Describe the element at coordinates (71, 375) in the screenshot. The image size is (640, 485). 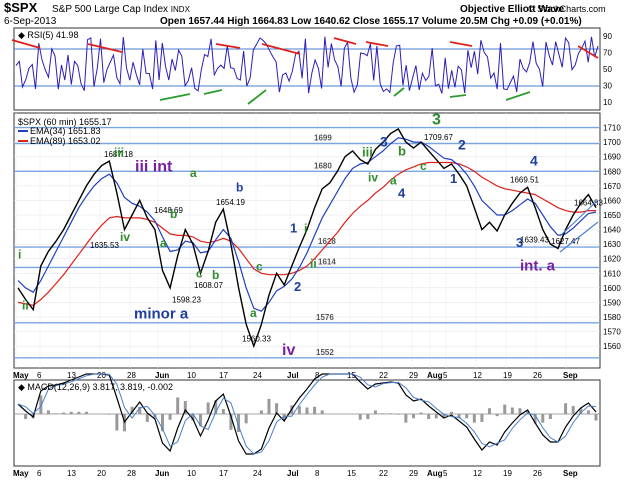
I see `price-x-tick: 13` at that location.